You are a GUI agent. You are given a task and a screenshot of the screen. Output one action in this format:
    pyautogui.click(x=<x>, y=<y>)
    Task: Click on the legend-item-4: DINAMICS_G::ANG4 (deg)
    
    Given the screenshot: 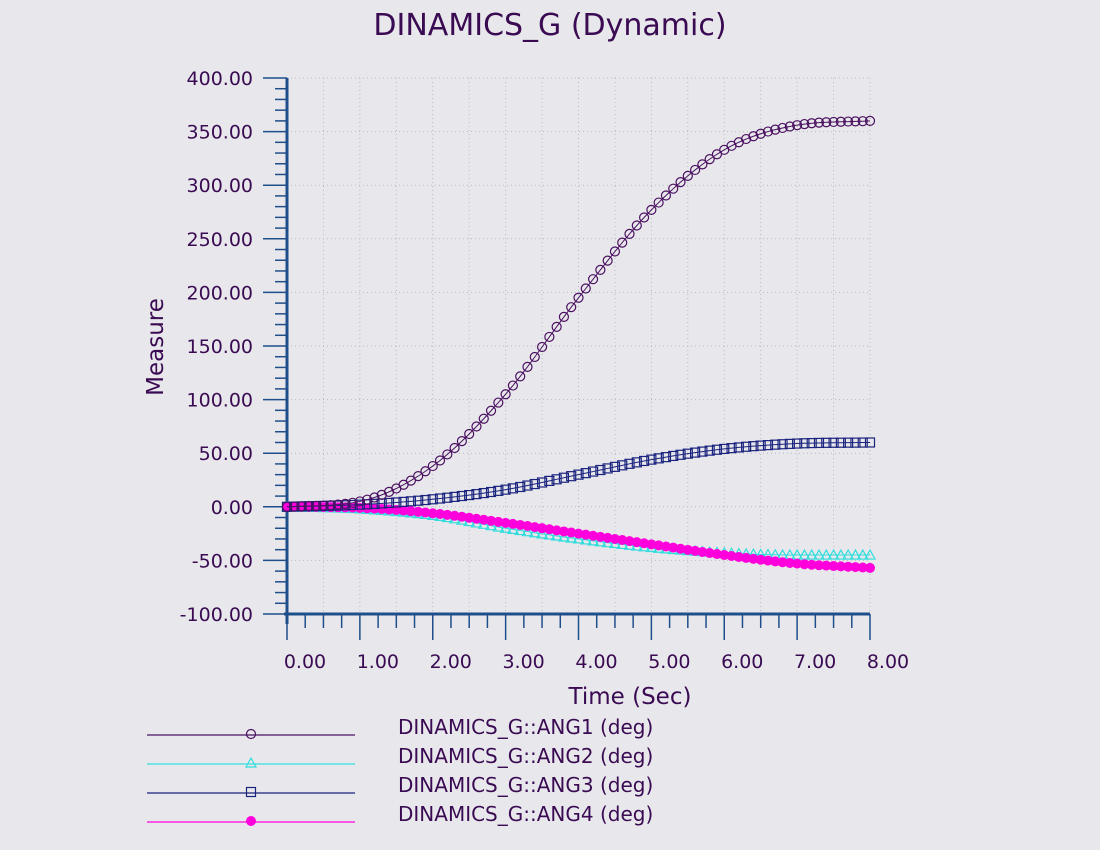 What is the action you would take?
    pyautogui.click(x=400, y=814)
    